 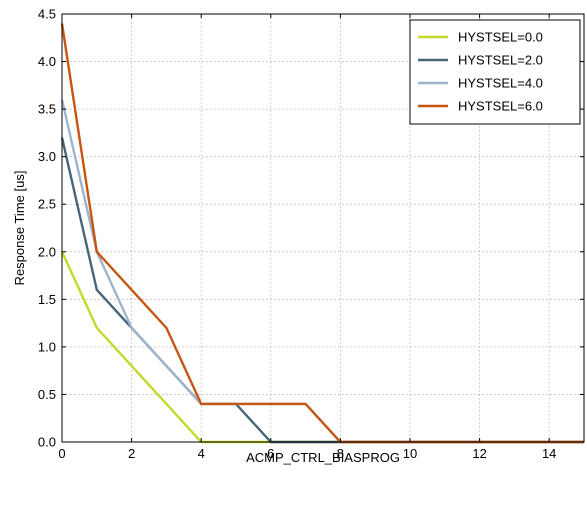 I want to click on y-tick-label: 1.5, so click(x=47, y=299).